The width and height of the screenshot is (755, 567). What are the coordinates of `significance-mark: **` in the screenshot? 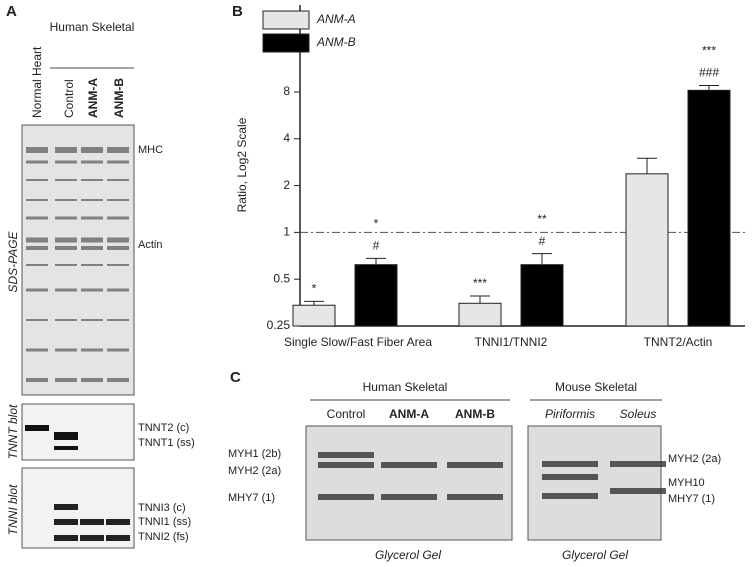 It's located at (542, 219).